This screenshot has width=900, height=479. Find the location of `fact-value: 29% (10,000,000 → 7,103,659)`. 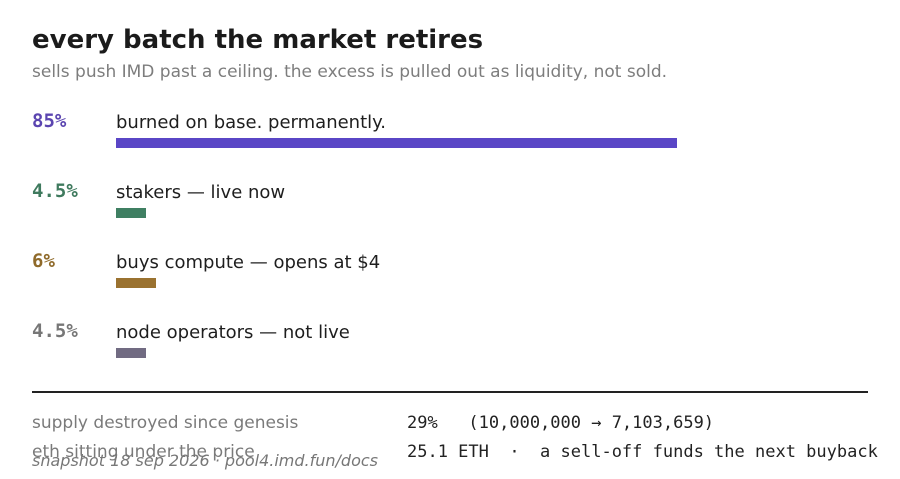

fact-value: 29% (10,000,000 → 7,103,659) is located at coordinates (561, 423).